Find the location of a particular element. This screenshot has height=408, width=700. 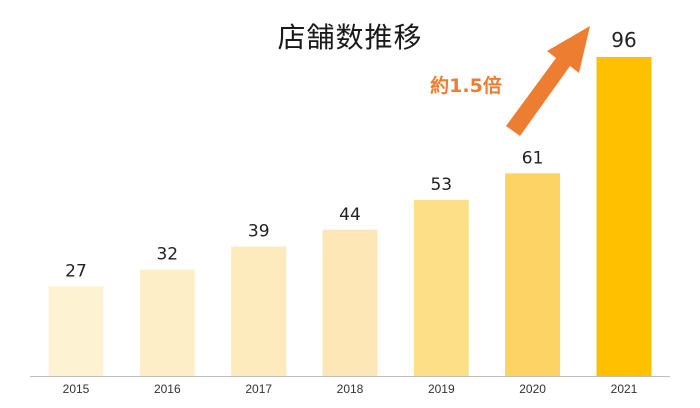

tick-labels-layer: 2015 2016 2017 2018 2019 2020 2021 is located at coordinates (350, 389).